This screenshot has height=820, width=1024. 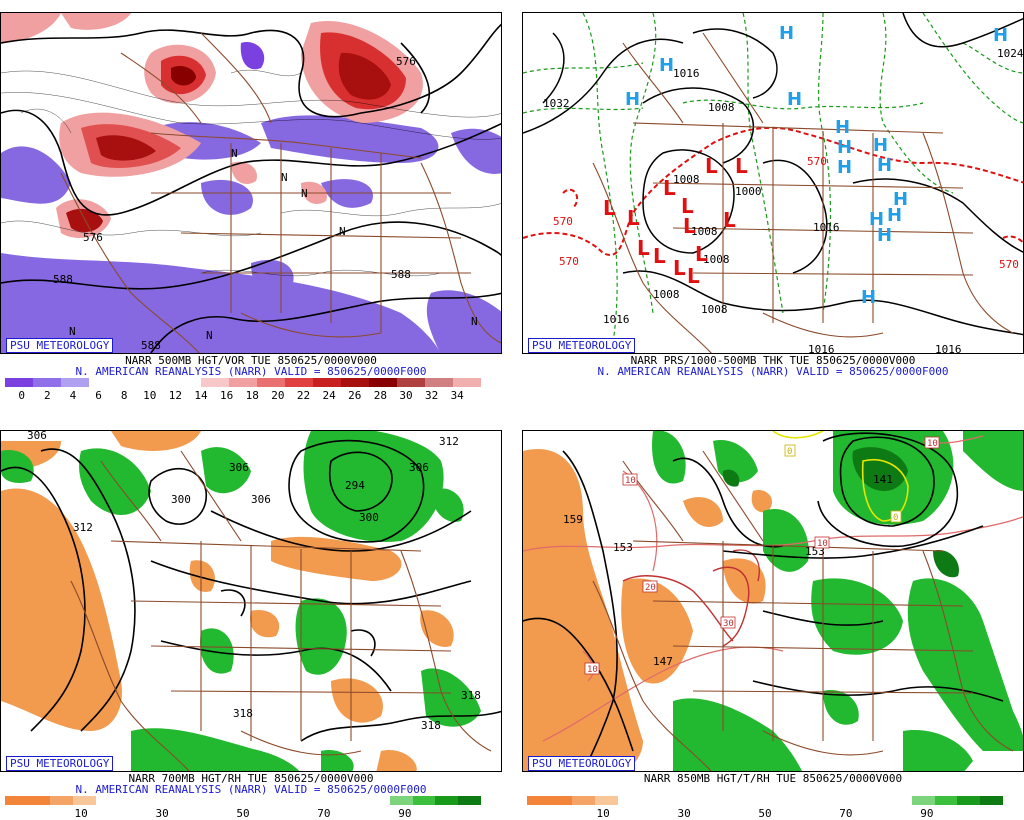 What do you see at coordinates (355, 395) in the screenshot?
I see `colorbar-tick-label: 26` at bounding box center [355, 395].